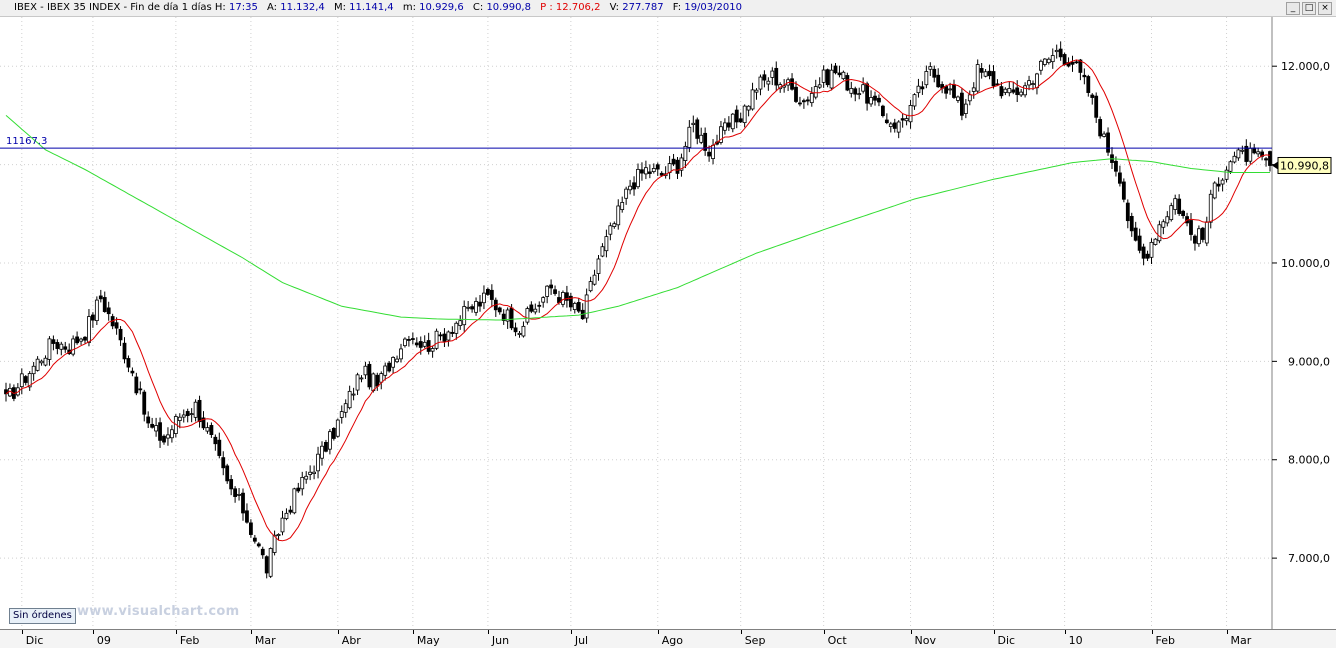 This screenshot has width=1336, height=648. I want to click on x-tick-label: Mar, so click(265, 640).